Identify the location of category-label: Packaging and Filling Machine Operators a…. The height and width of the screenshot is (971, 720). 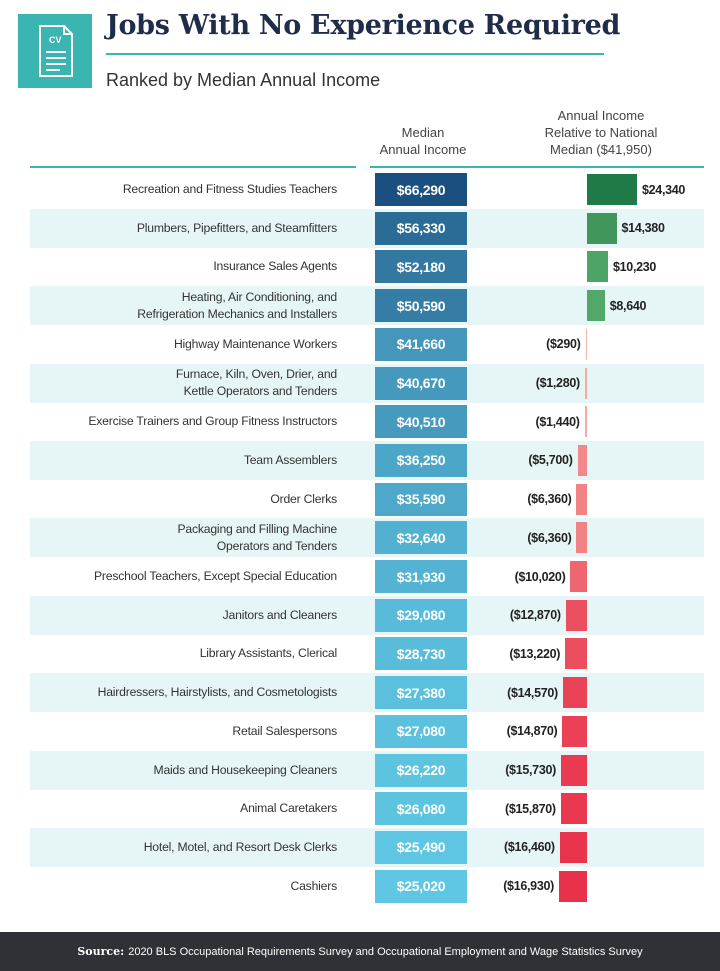
(257, 537).